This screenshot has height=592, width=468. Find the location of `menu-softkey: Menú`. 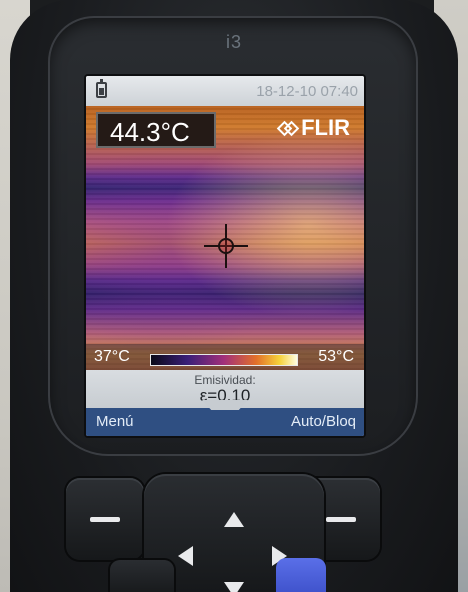

menu-softkey: Menú is located at coordinates (115, 421).